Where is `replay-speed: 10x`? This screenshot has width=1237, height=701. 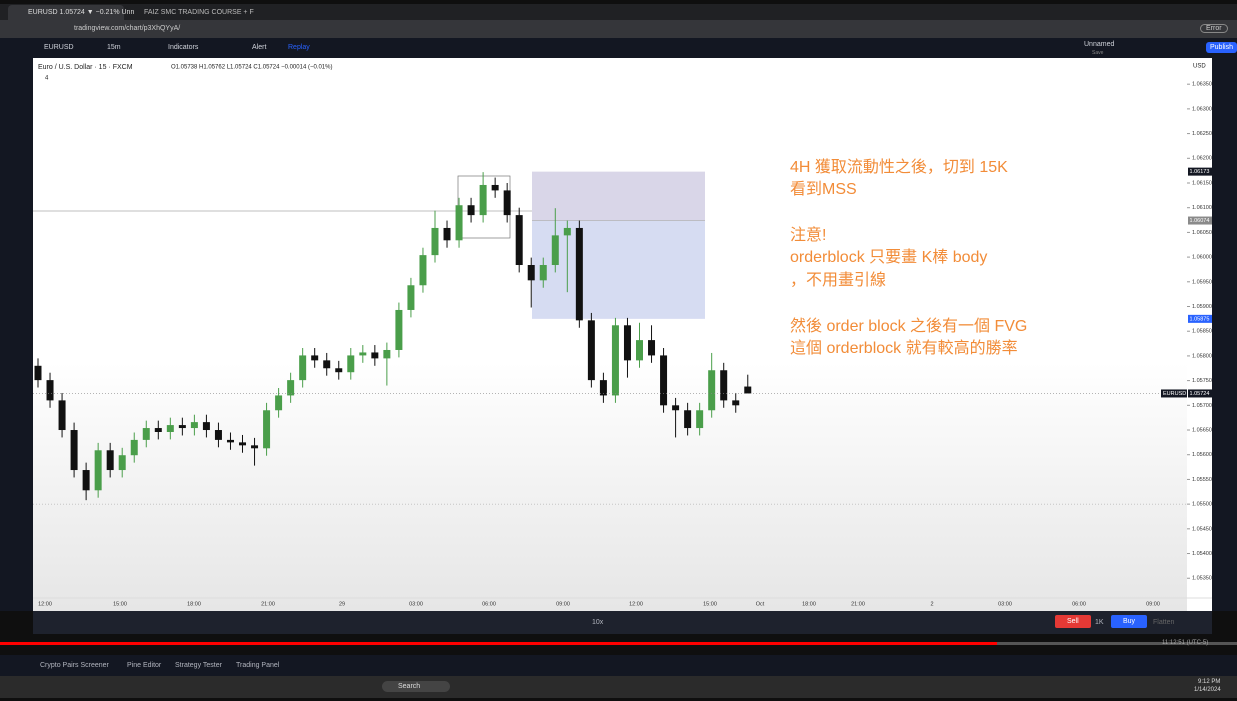 replay-speed: 10x is located at coordinates (598, 622).